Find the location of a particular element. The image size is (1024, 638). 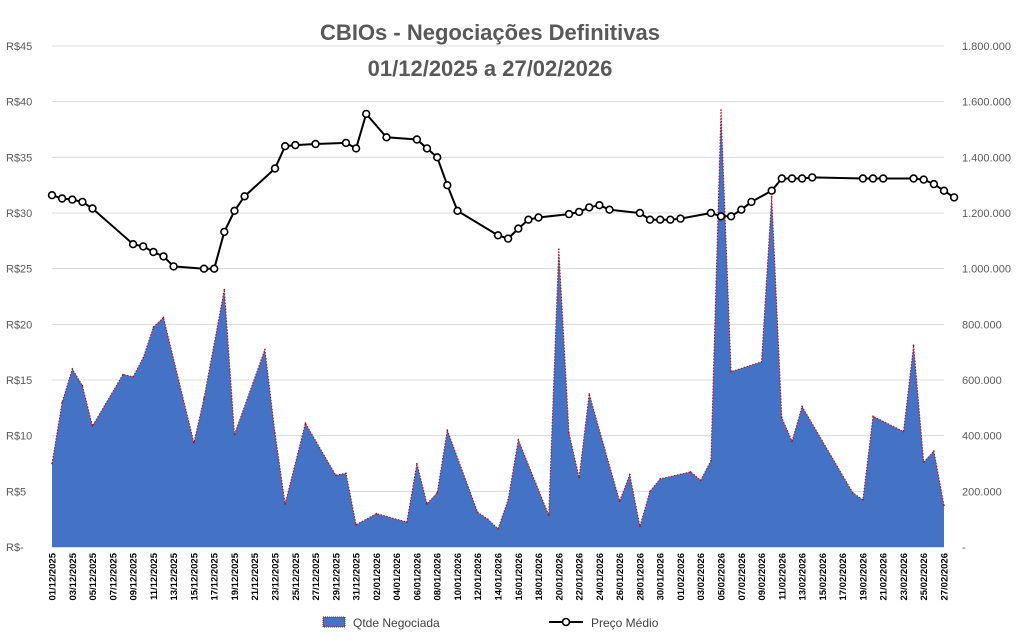

x-axis-tick-label: 02/01/2026 is located at coordinates (377, 577).